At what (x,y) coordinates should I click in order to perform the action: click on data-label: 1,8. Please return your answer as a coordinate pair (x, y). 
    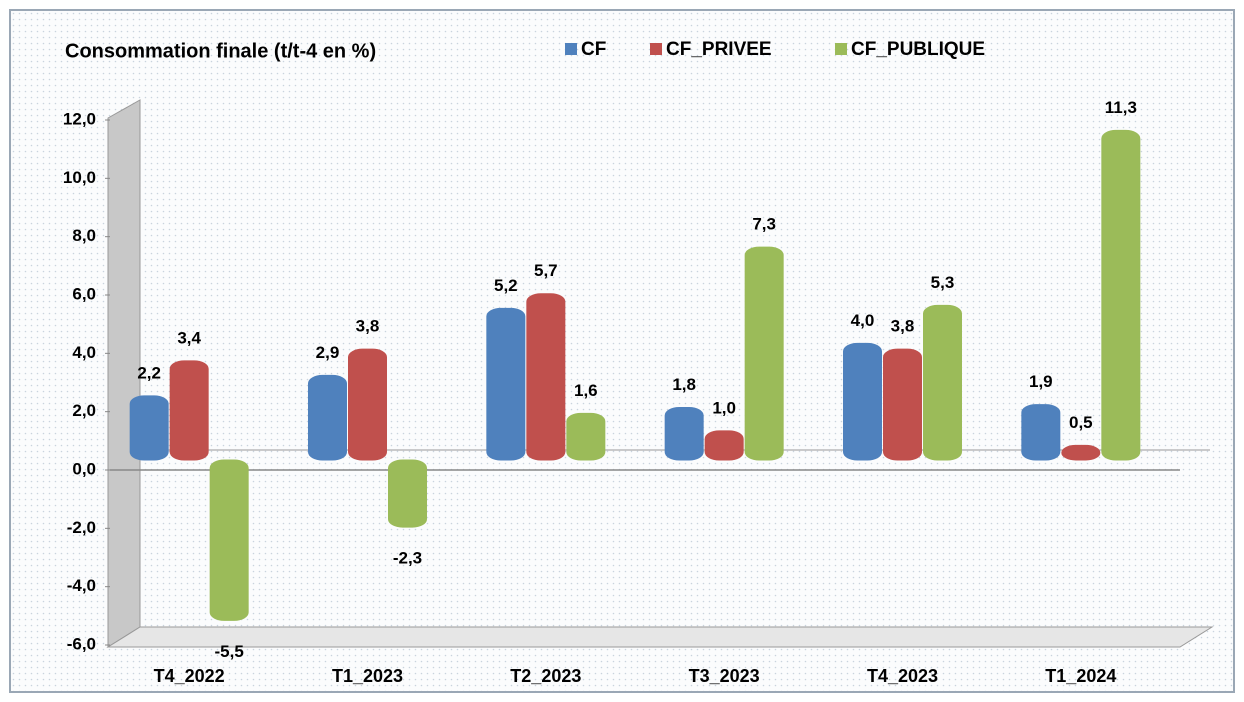
    Looking at the image, I should click on (684, 384).